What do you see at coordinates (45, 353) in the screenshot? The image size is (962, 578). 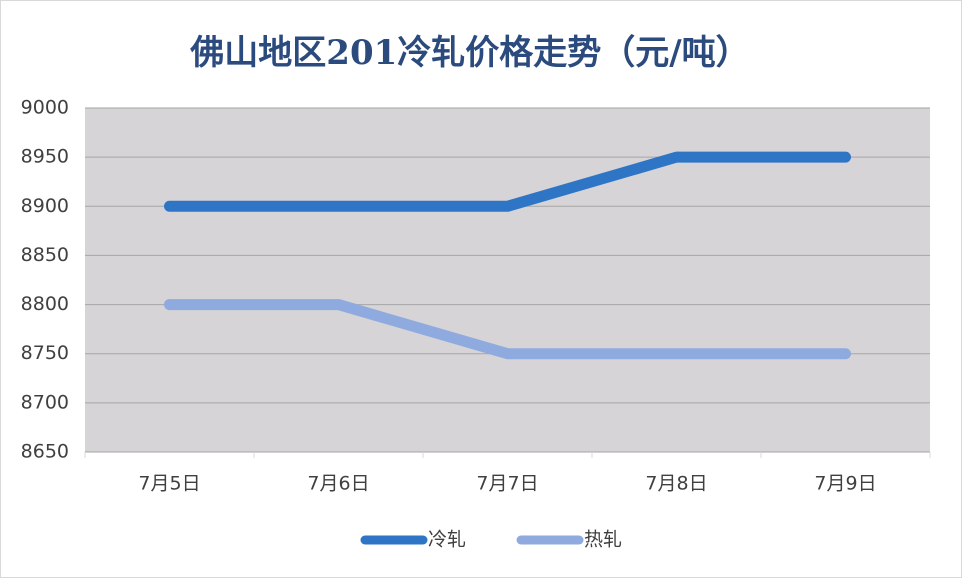 I see `y-tick-label: 8750` at bounding box center [45, 353].